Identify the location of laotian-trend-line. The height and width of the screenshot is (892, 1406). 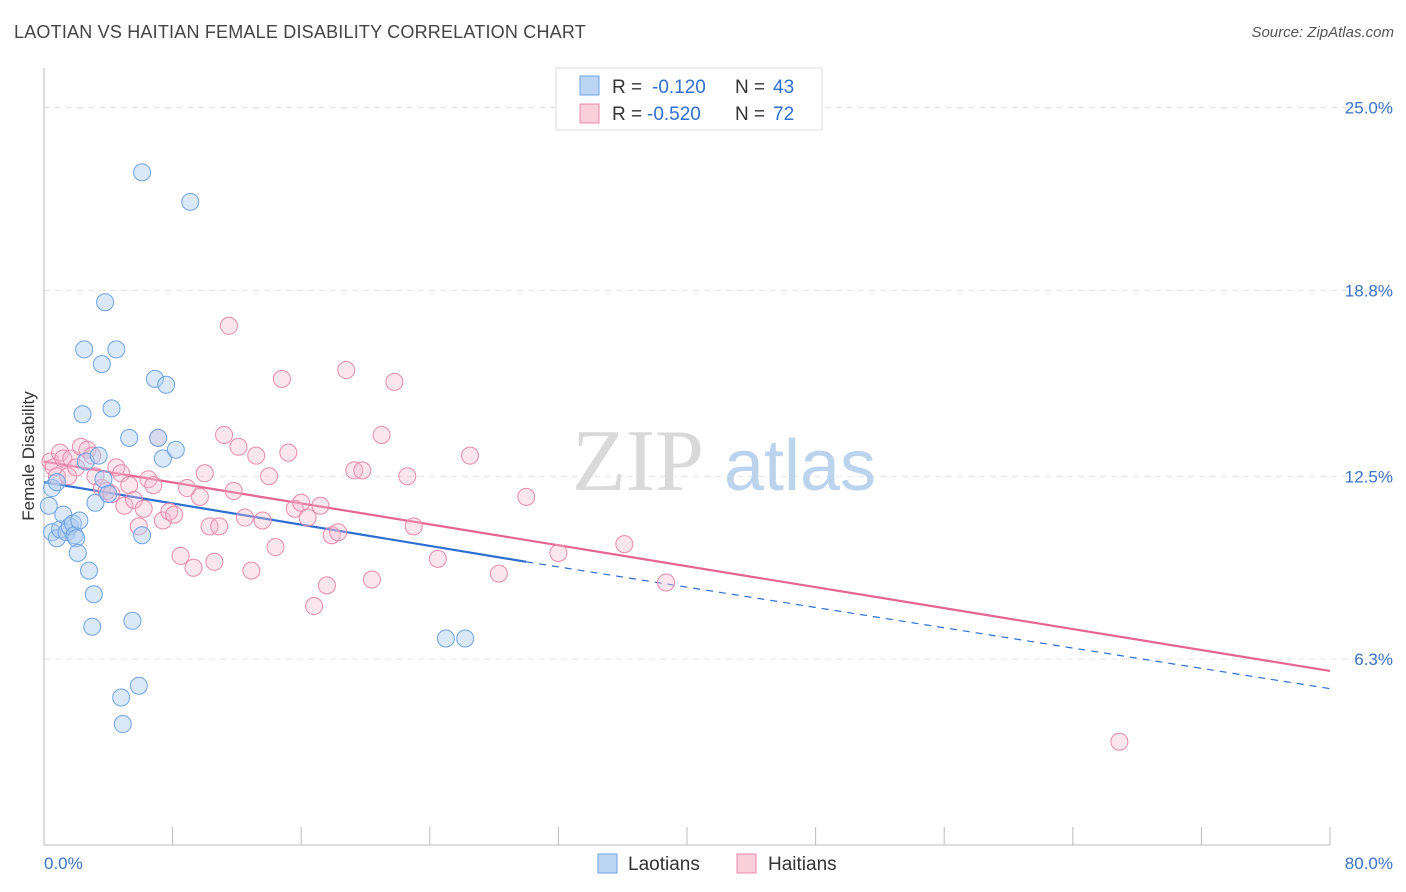
(285, 522).